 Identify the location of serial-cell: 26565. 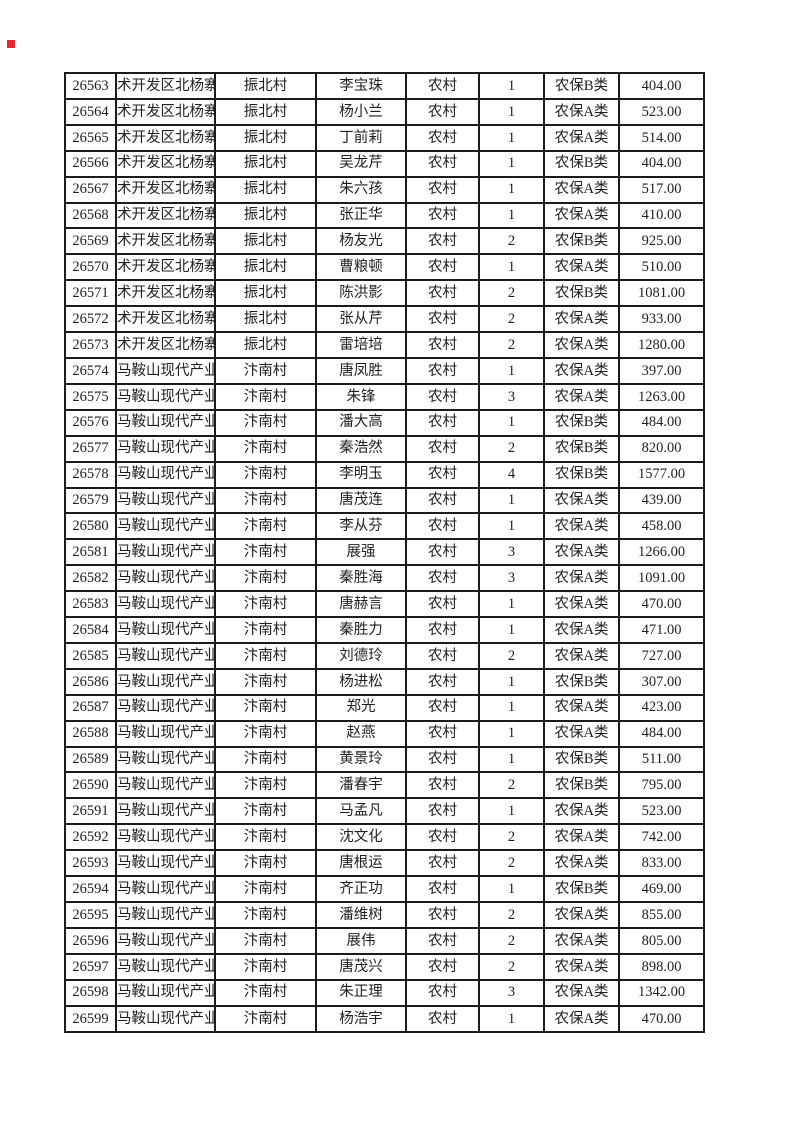
(90, 137).